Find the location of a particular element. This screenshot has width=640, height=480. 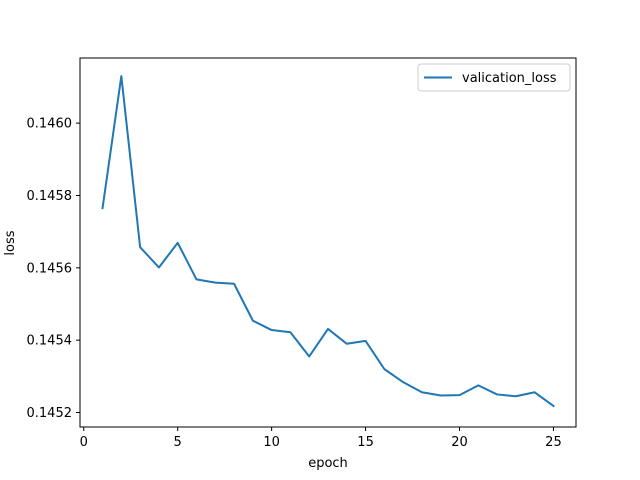

legend-box is located at coordinates (494, 77).